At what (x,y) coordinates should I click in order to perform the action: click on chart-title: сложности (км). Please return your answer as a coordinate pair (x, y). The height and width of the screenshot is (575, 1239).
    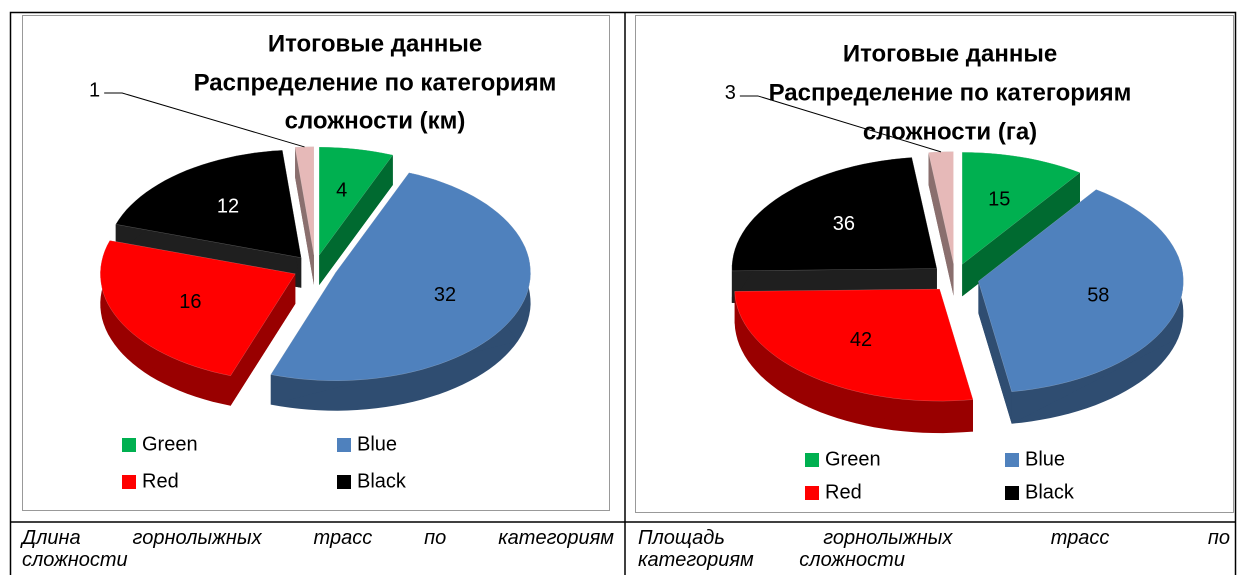
    Looking at the image, I should click on (375, 120).